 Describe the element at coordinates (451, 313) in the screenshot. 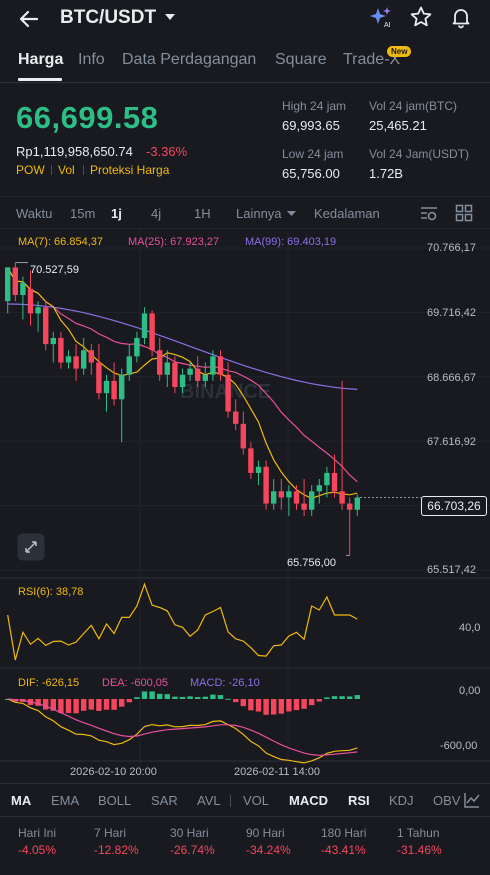

I see `price-axis-label: 69.716,42` at that location.